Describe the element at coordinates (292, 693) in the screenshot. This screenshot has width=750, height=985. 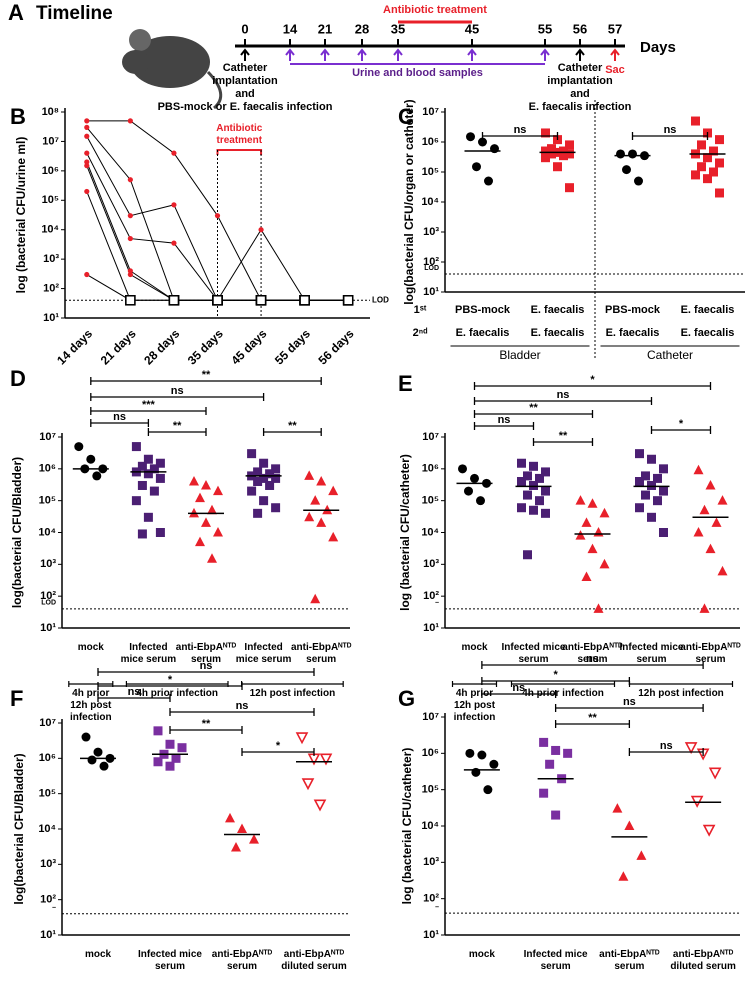
I see `group-label: 12h post infection` at that location.